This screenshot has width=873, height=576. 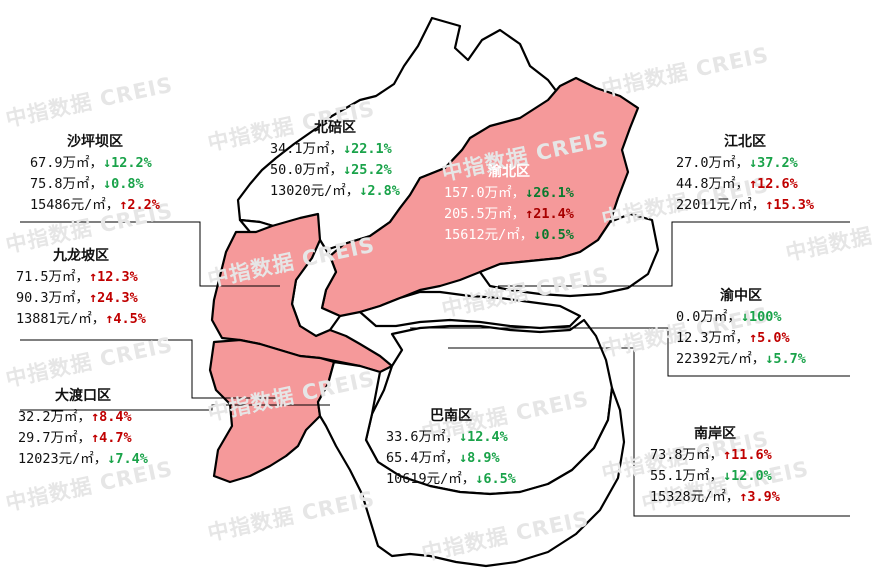 I want to click on change-percent: 0.8%, so click(x=127, y=184).